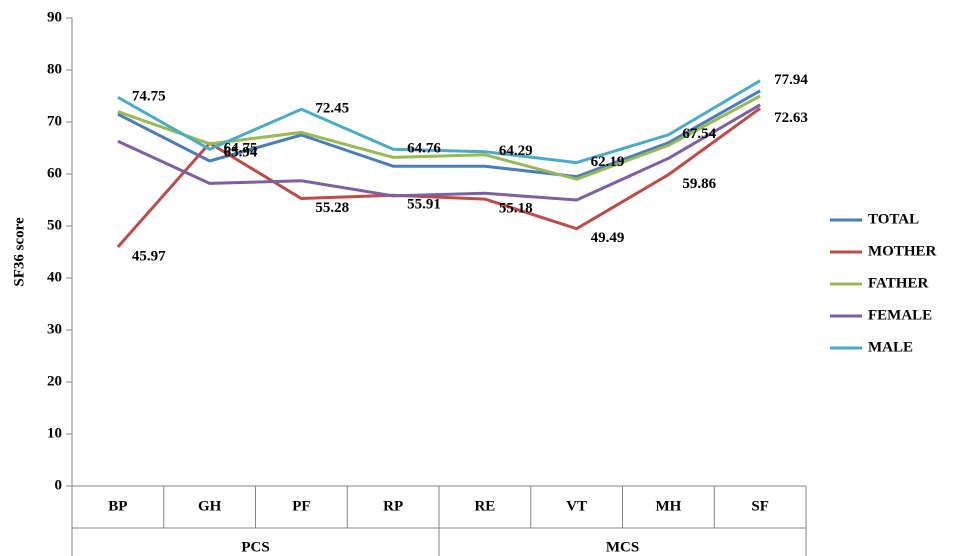 Image resolution: width=959 pixels, height=556 pixels. Describe the element at coordinates (255, 547) in the screenshot. I see `group-label: PCS` at that location.